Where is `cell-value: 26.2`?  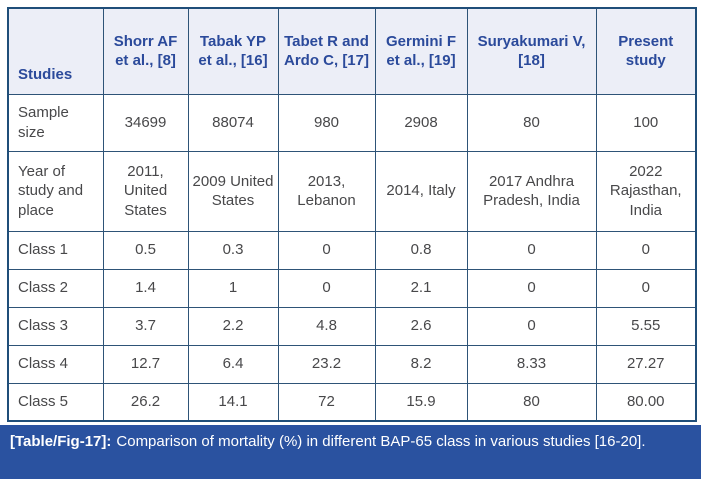 cell-value: 26.2 is located at coordinates (145, 402).